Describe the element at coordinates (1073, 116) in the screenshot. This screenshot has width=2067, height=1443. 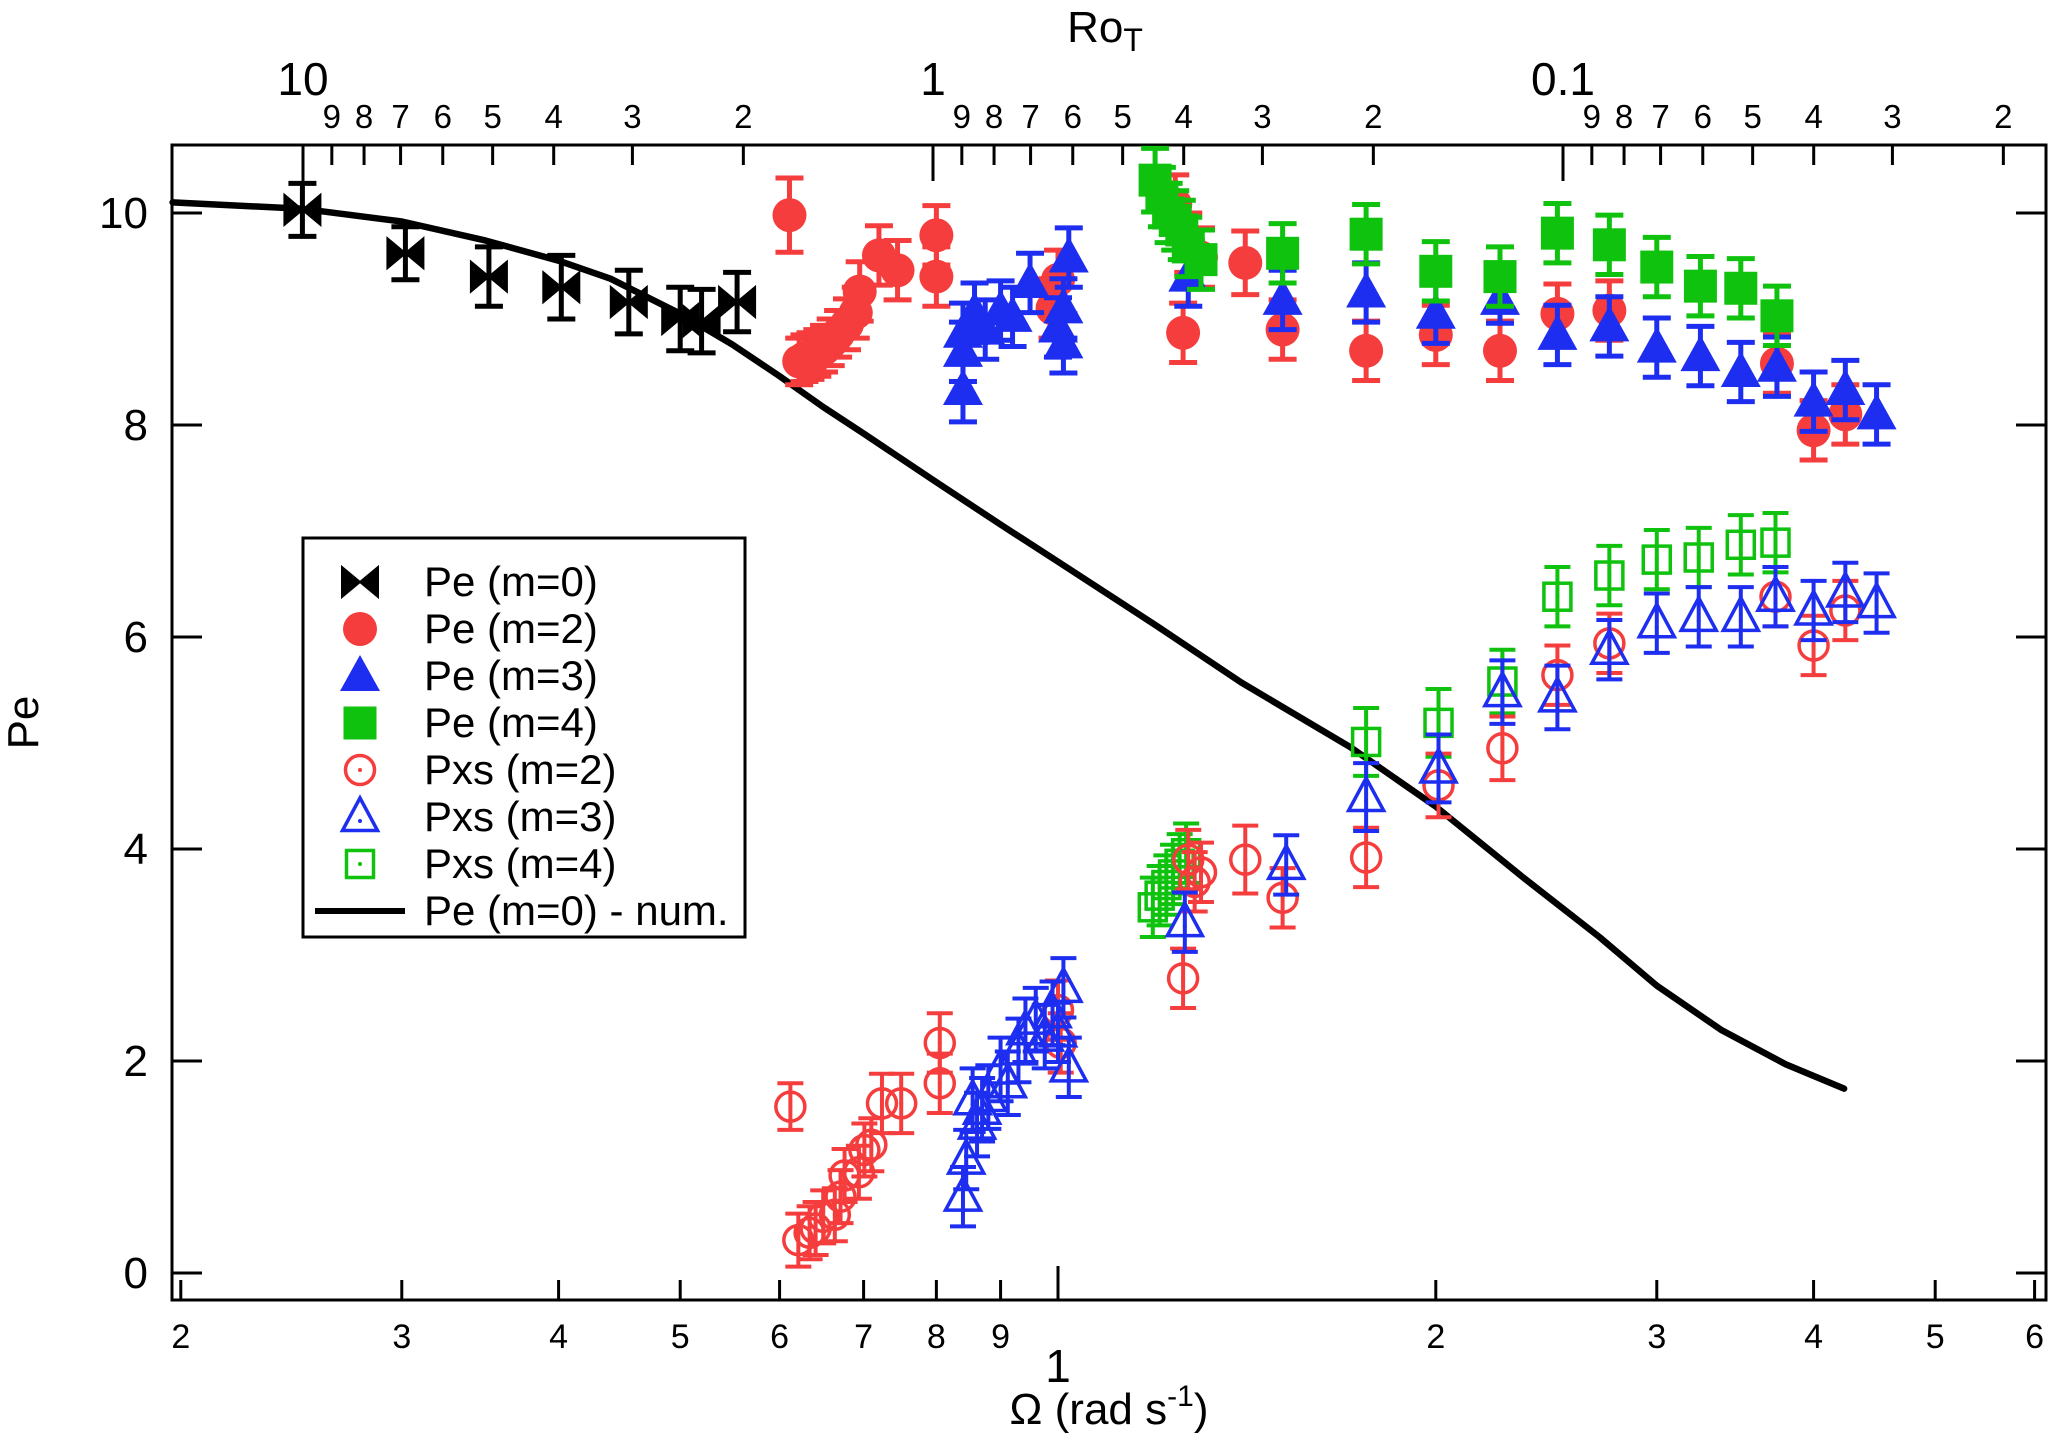
I see `top-tick-label: 6` at that location.